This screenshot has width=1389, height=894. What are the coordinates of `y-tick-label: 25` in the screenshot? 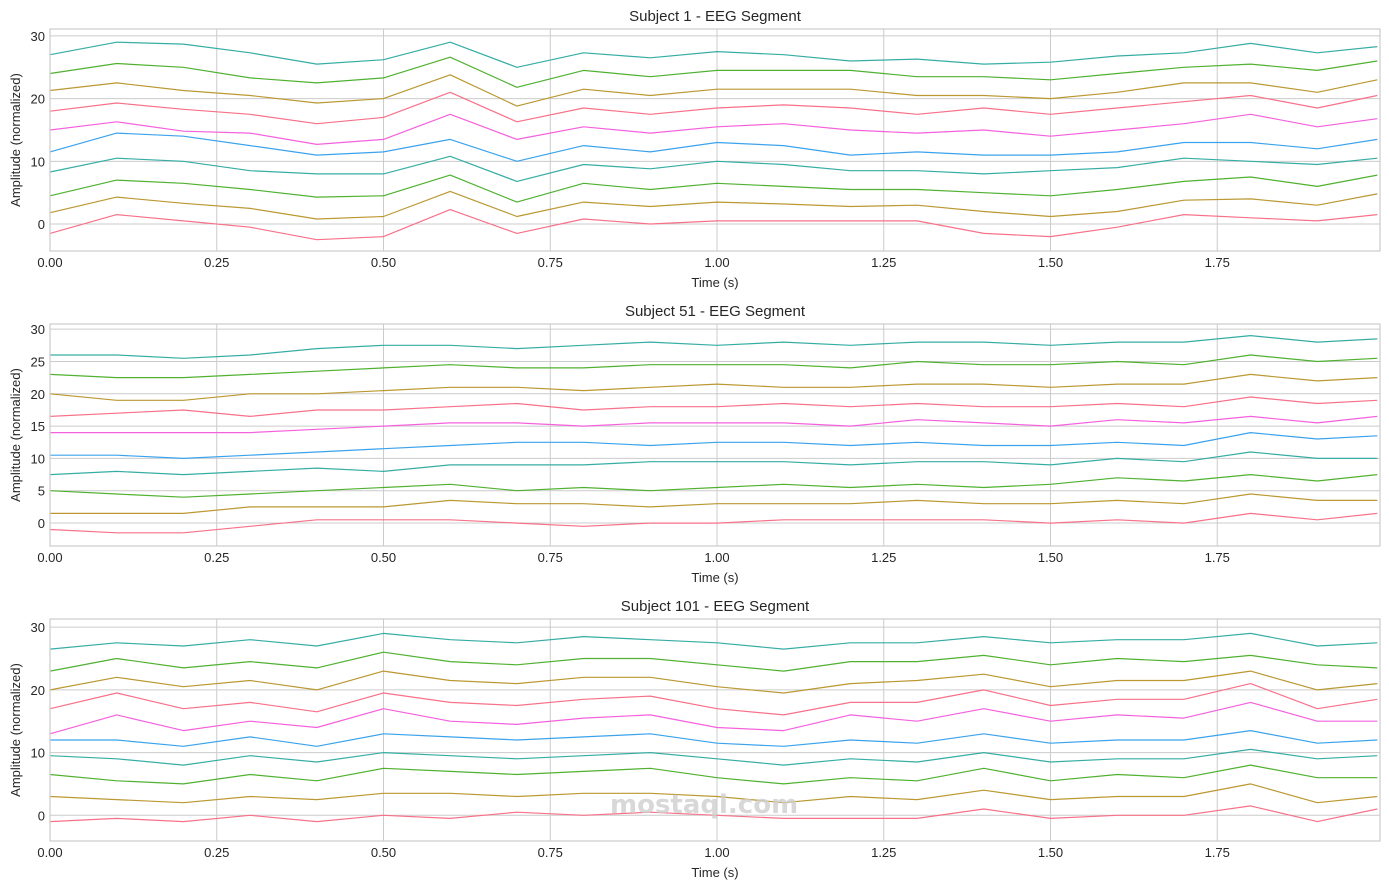 It's located at (38, 361).